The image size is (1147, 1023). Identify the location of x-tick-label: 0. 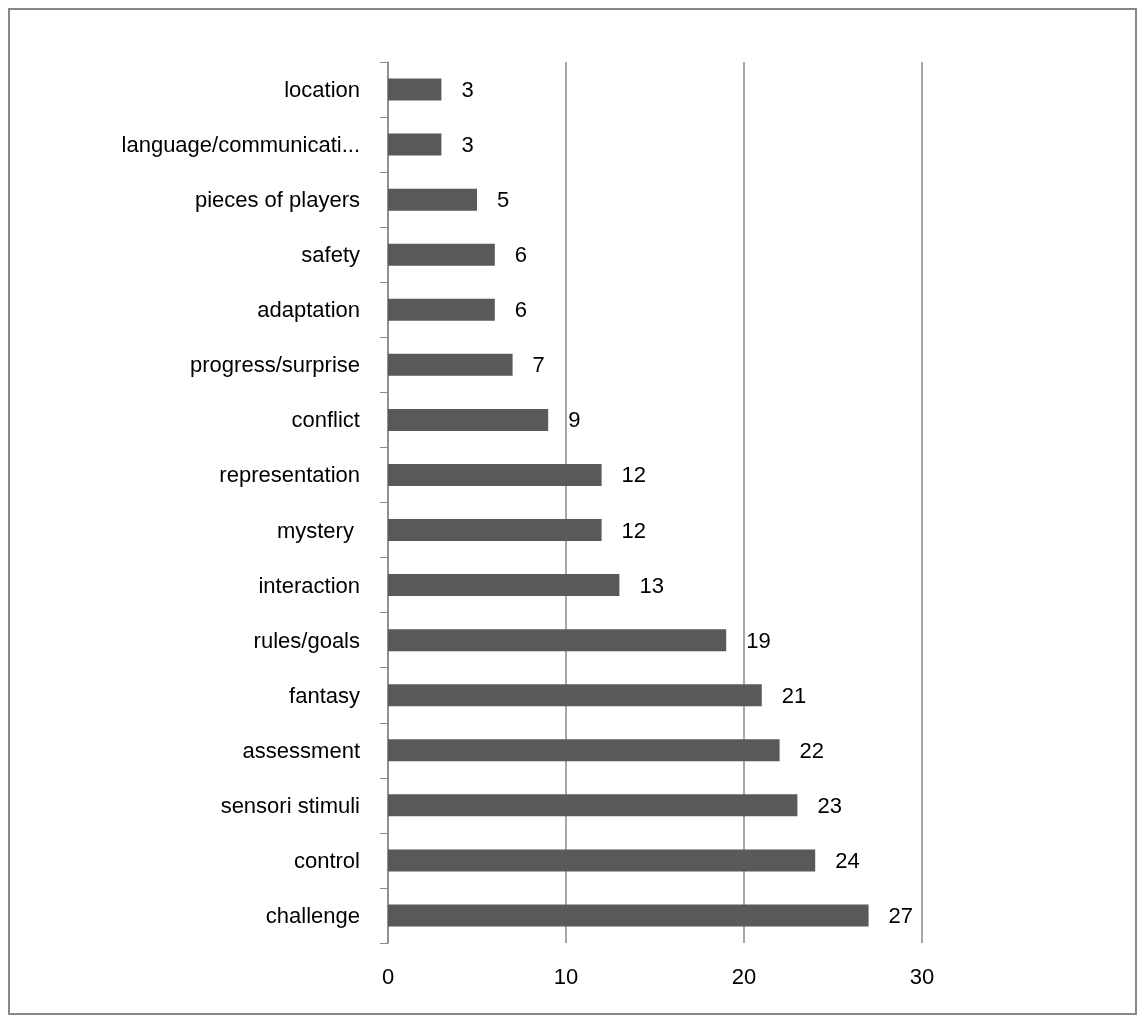
(388, 976).